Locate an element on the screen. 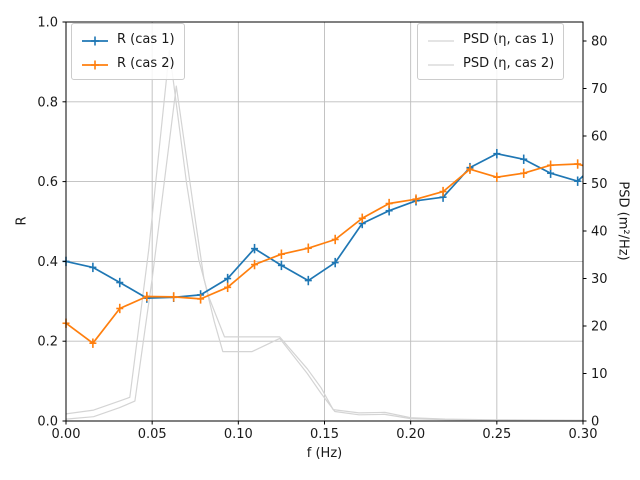  y-axis-label-left: R is located at coordinates (22, 221).